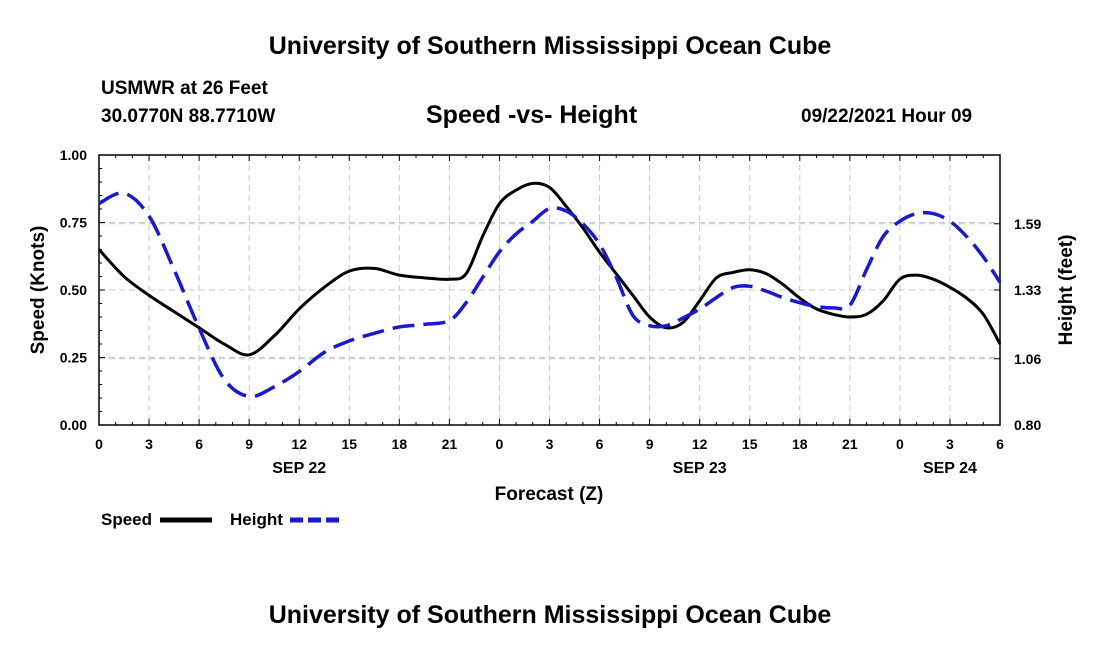 This screenshot has width=1100, height=650. What do you see at coordinates (73, 290) in the screenshot?
I see `y-tick-label: 0.50` at bounding box center [73, 290].